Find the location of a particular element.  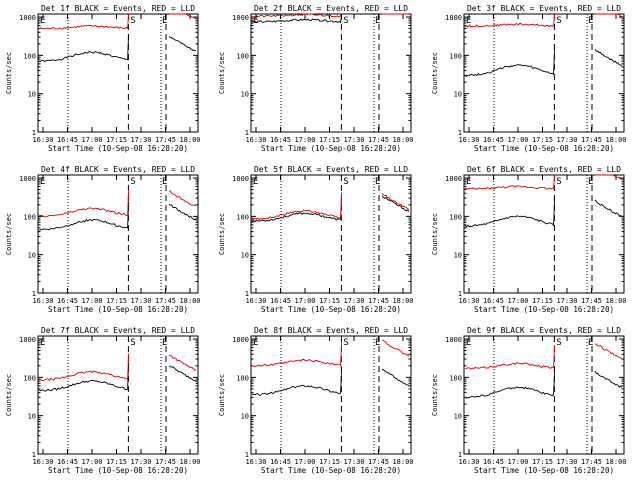

panel-title: Det 5f BLACK = Events, RED = LLD is located at coordinates (331, 169).